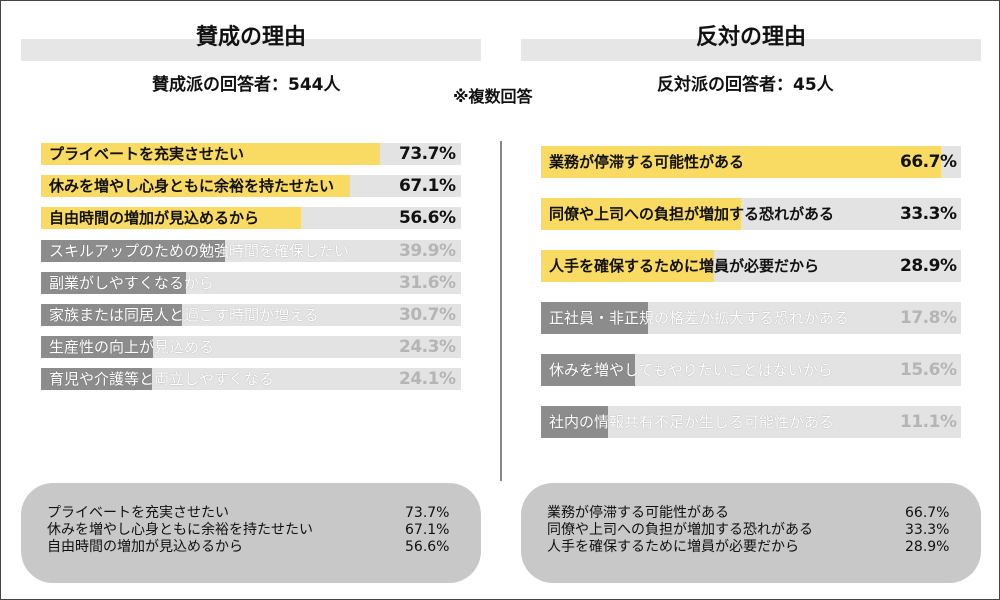 This screenshot has height=600, width=1000. Describe the element at coordinates (250, 37) in the screenshot. I see `for-title: 賛成の理由` at that location.